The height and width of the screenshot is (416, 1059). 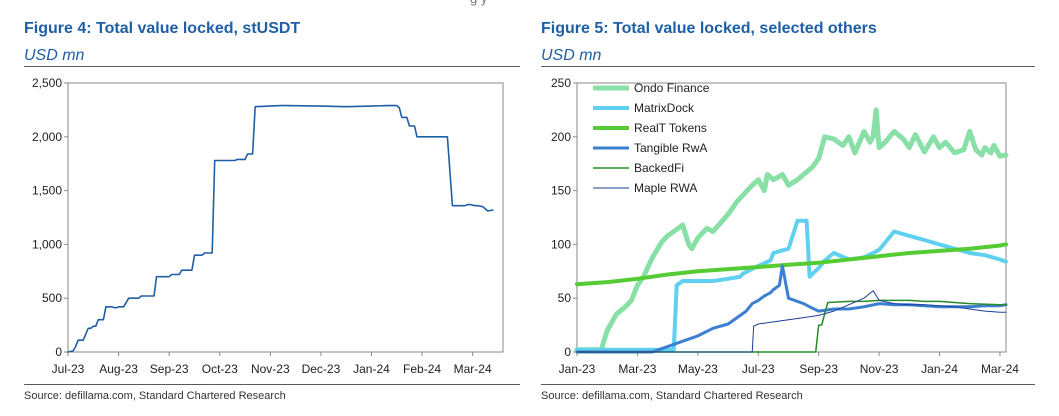 I want to click on y-tick-label: 1,000, so click(x=47, y=244).